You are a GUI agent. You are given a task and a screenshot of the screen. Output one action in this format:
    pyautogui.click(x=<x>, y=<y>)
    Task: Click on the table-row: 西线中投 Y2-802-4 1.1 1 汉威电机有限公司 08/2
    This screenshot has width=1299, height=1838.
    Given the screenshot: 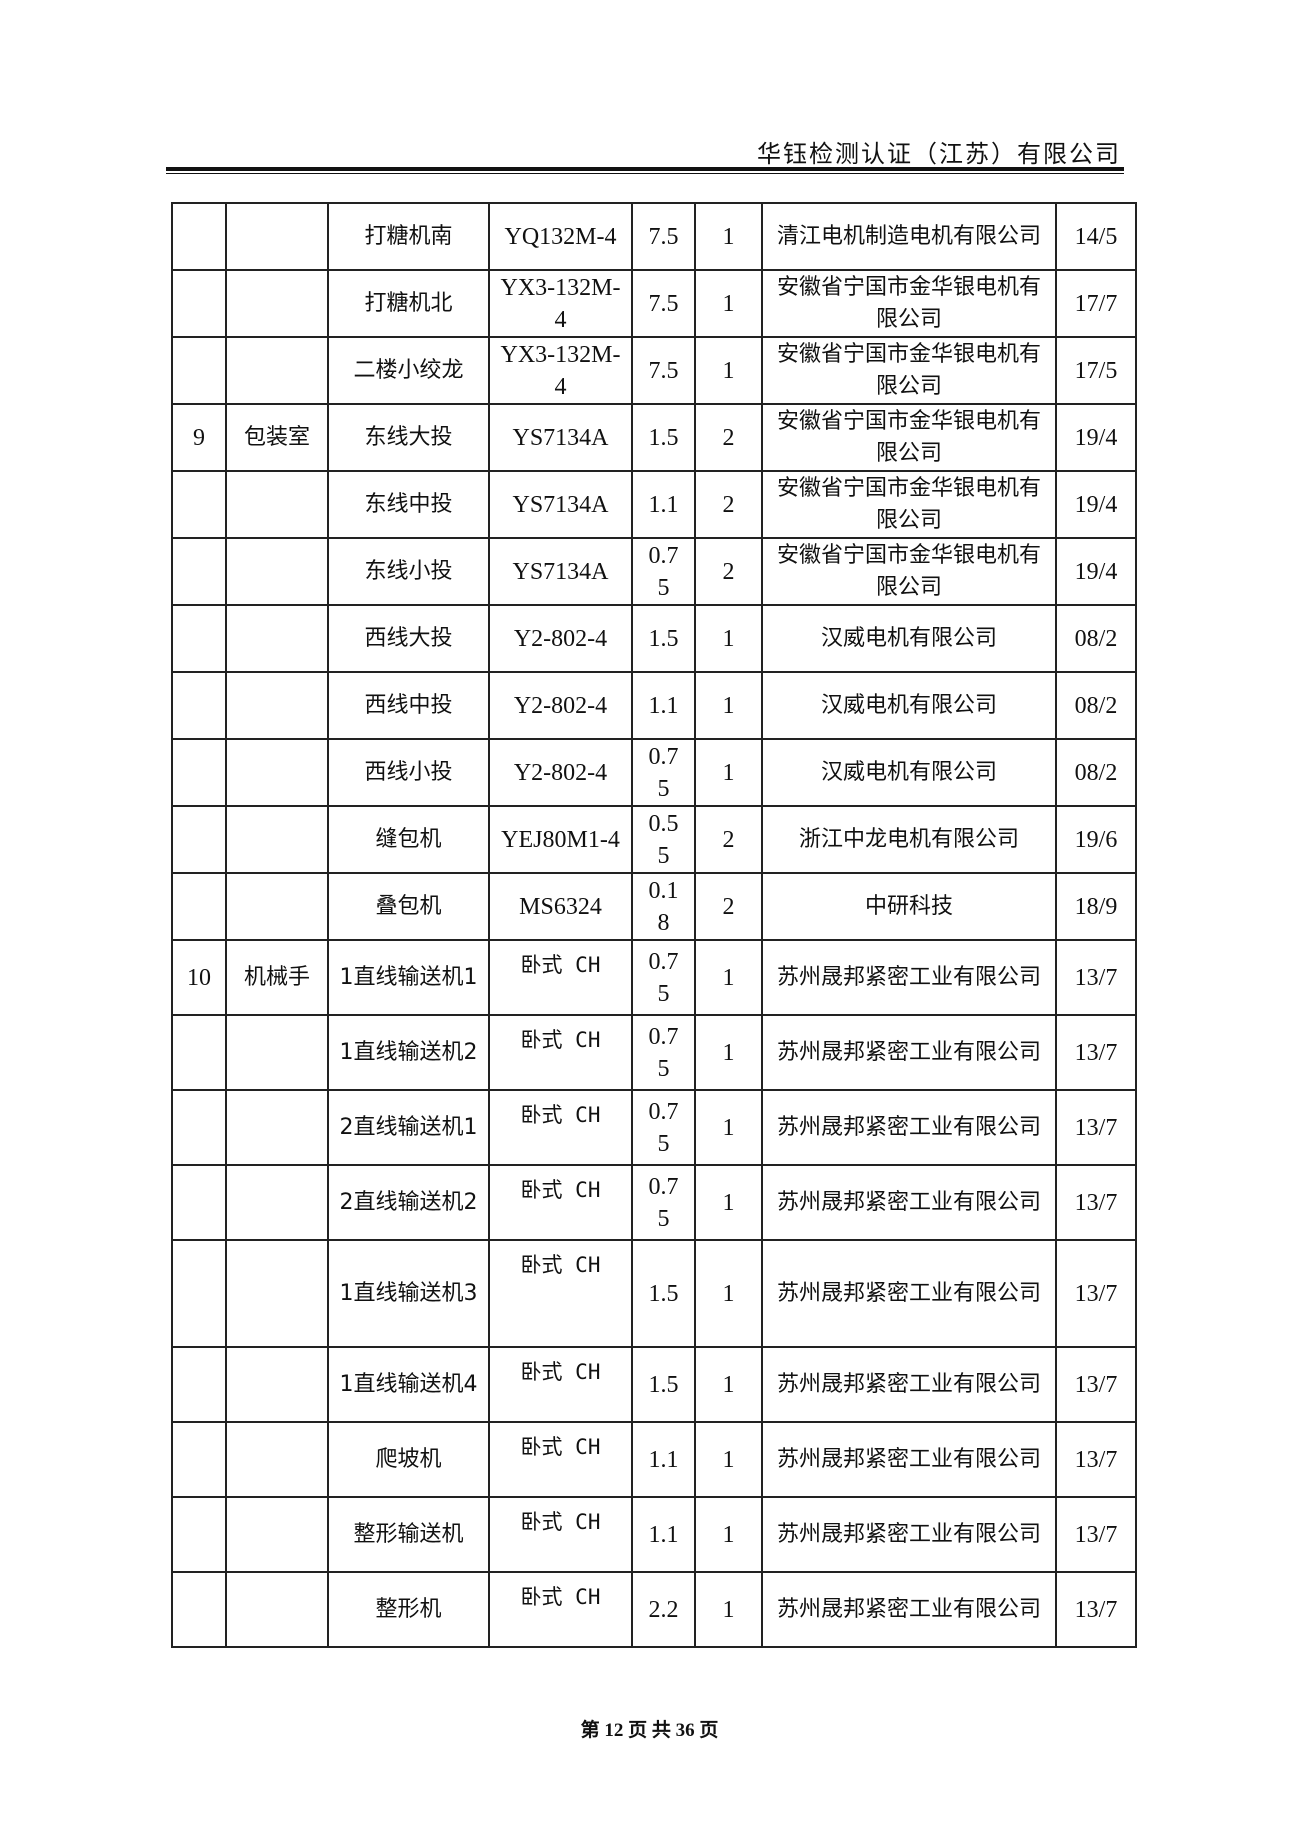 What is the action you would take?
    pyautogui.click(x=654, y=705)
    